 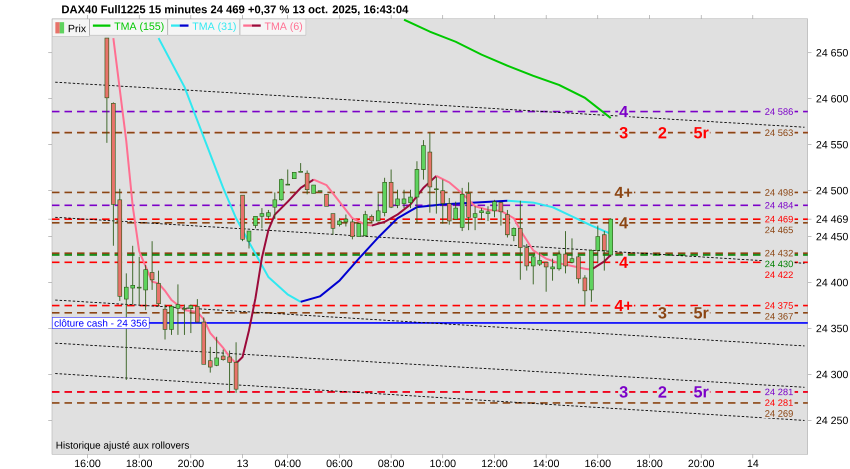 What do you see at coordinates (100, 322) in the screenshot?
I see `ref-line-label: clôture cash - 24 356` at bounding box center [100, 322].